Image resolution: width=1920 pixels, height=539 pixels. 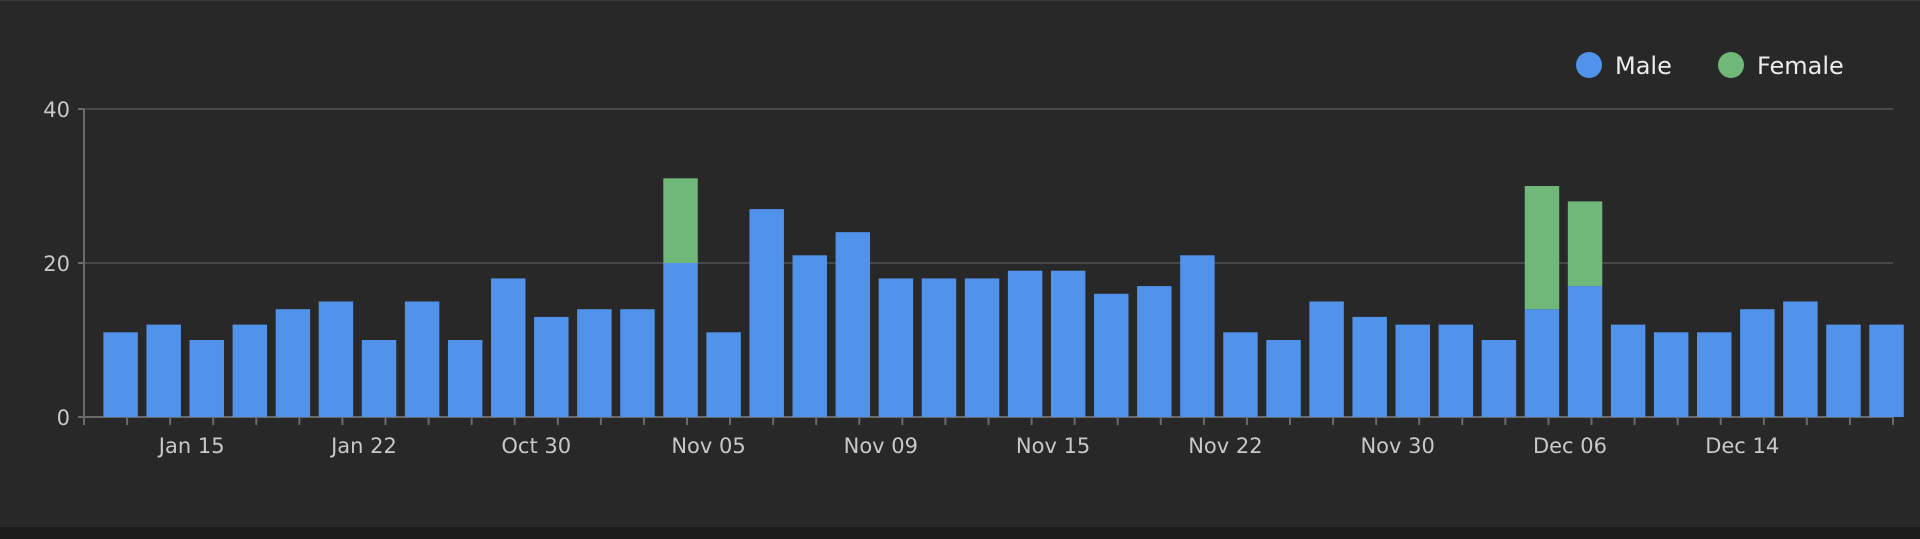 I want to click on bottom-strip, so click(x=960, y=533).